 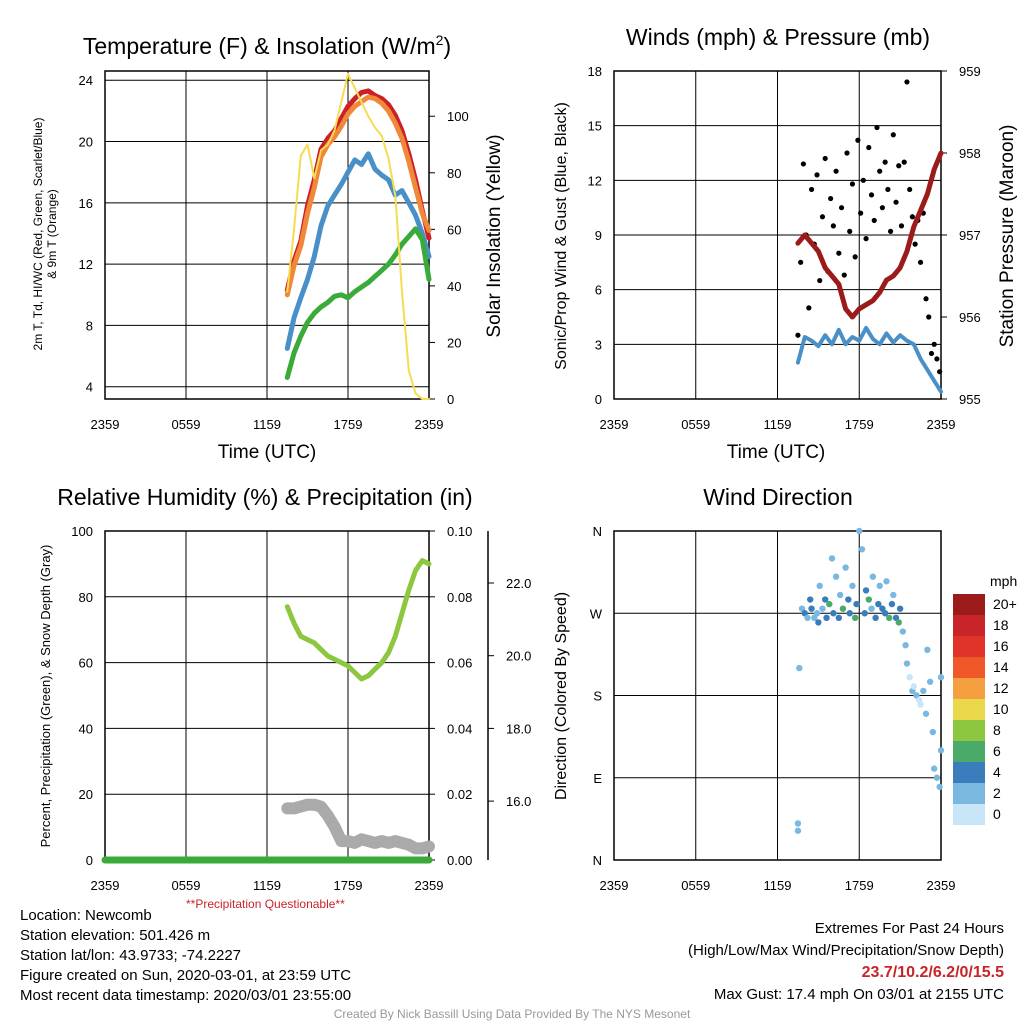 I want to click on y2-tick-label: 956, so click(x=970, y=317).